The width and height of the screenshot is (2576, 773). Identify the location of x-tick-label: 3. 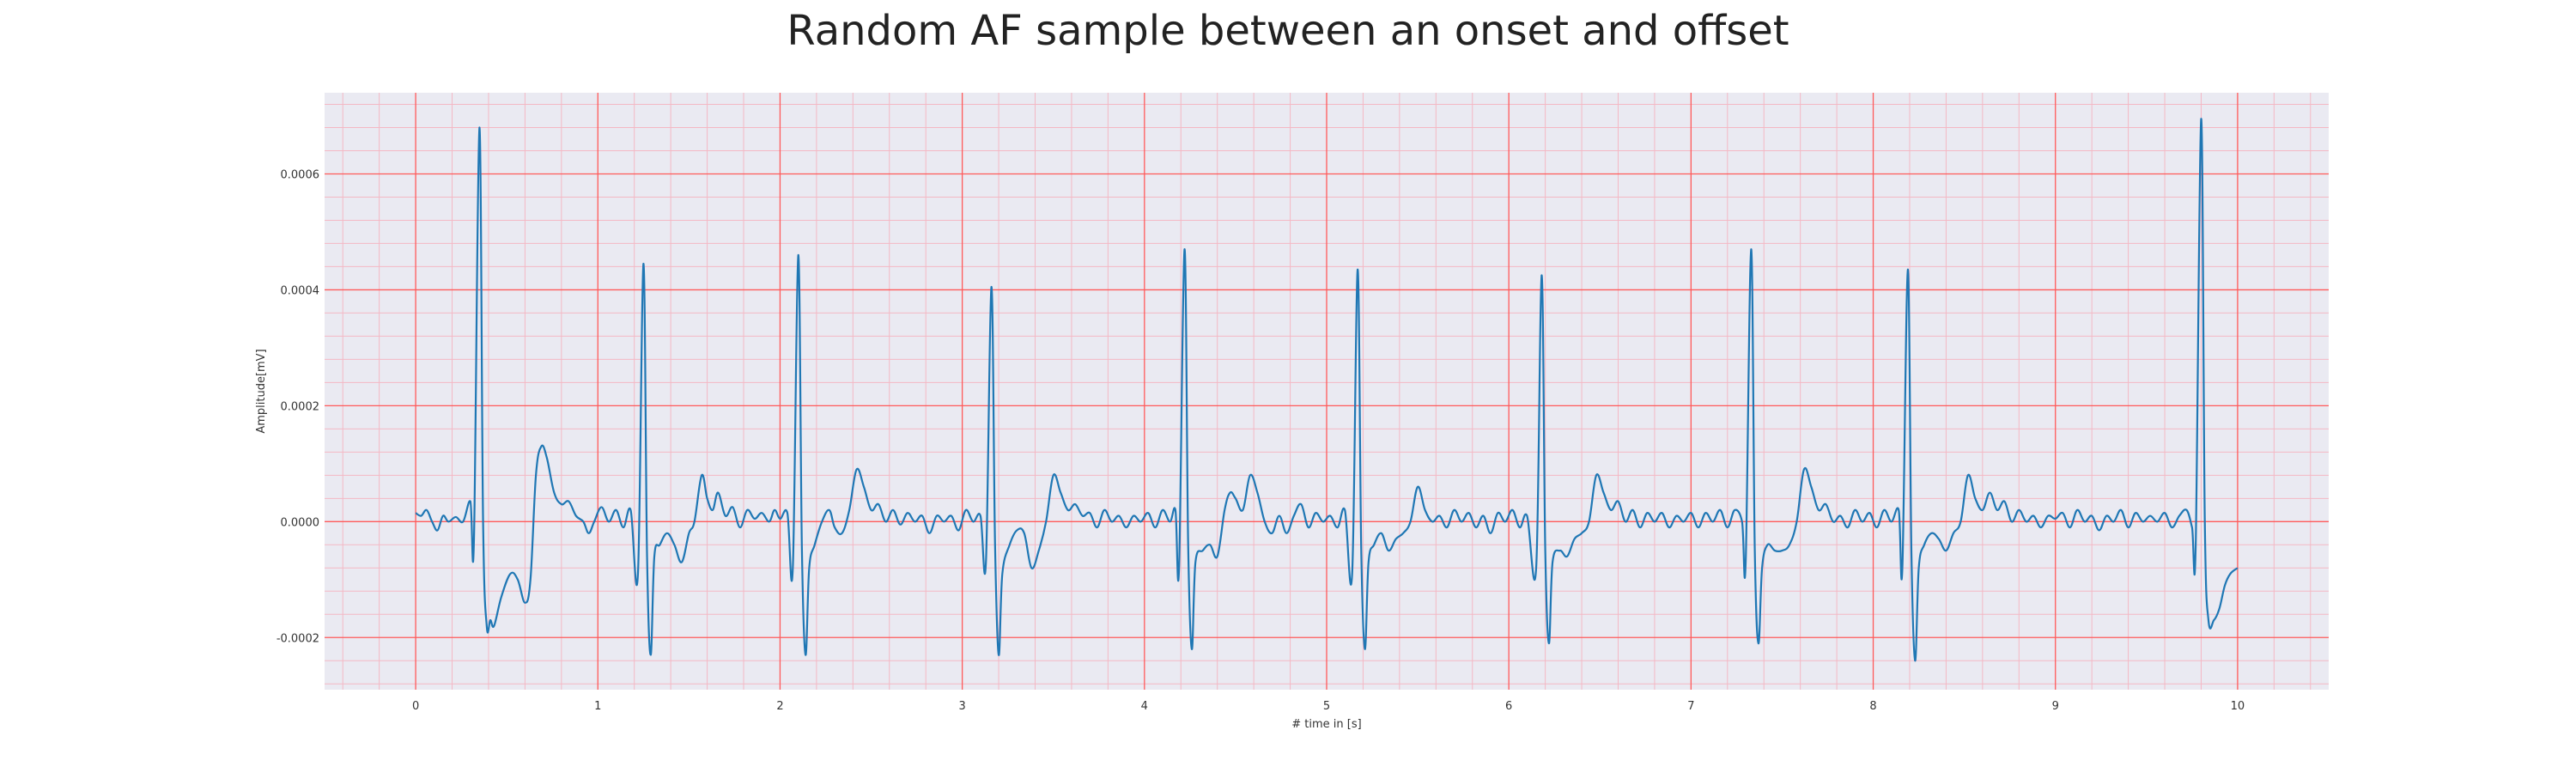
(962, 706).